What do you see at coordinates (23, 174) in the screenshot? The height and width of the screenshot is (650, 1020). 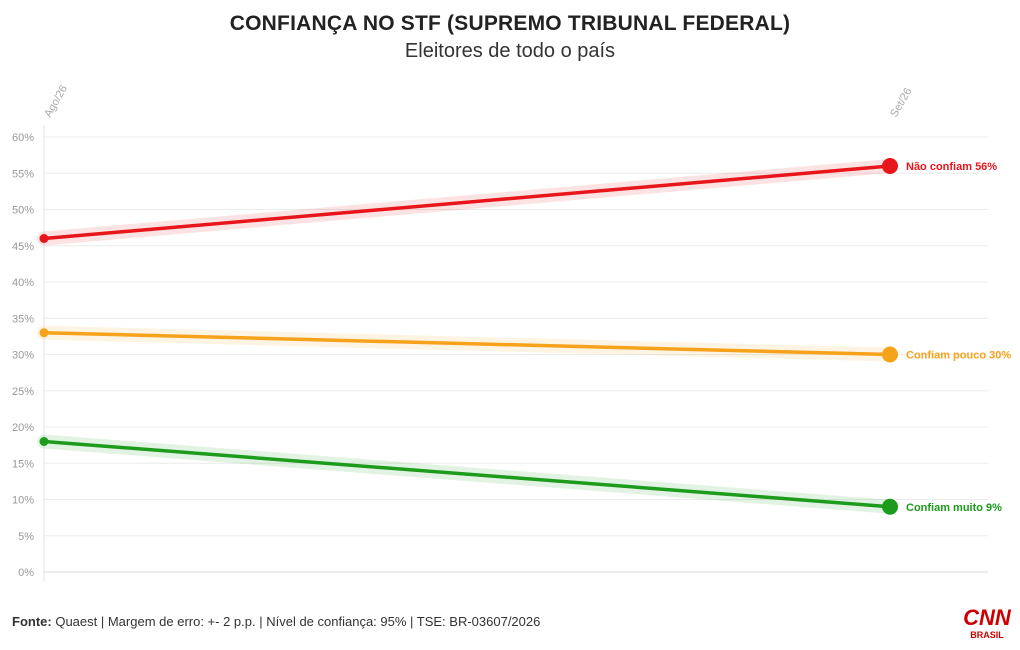 I see `y-tick-label: 55%` at bounding box center [23, 174].